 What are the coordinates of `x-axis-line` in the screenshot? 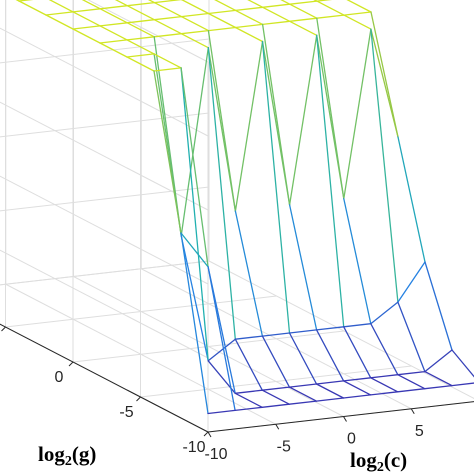 It's located at (340, 417).